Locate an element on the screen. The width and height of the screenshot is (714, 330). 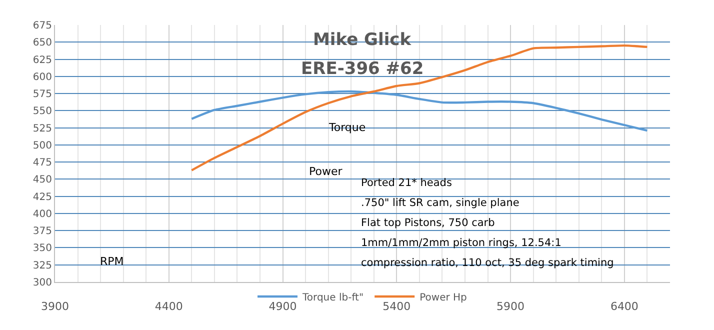
y-tick-label: 375 is located at coordinates (42, 232).